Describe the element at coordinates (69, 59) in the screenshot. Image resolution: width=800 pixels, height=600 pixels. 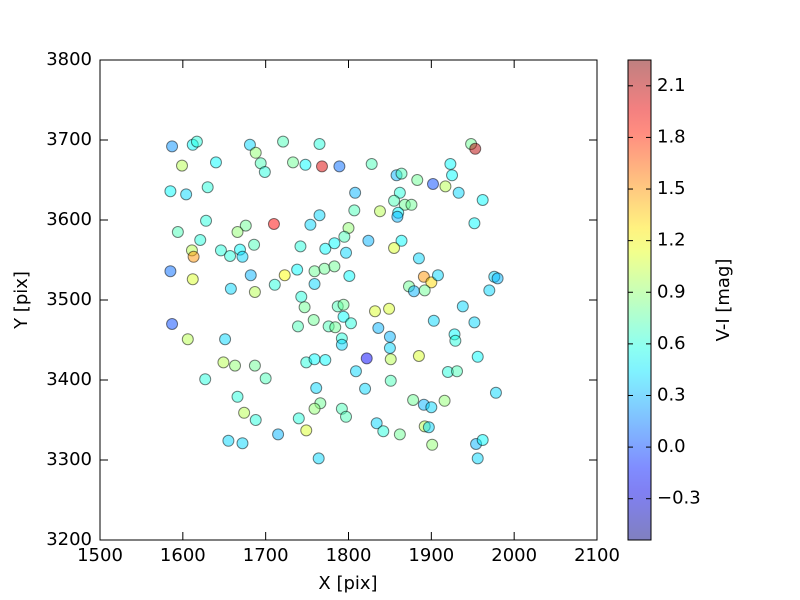
I see `y-tick-label: 3800` at that location.